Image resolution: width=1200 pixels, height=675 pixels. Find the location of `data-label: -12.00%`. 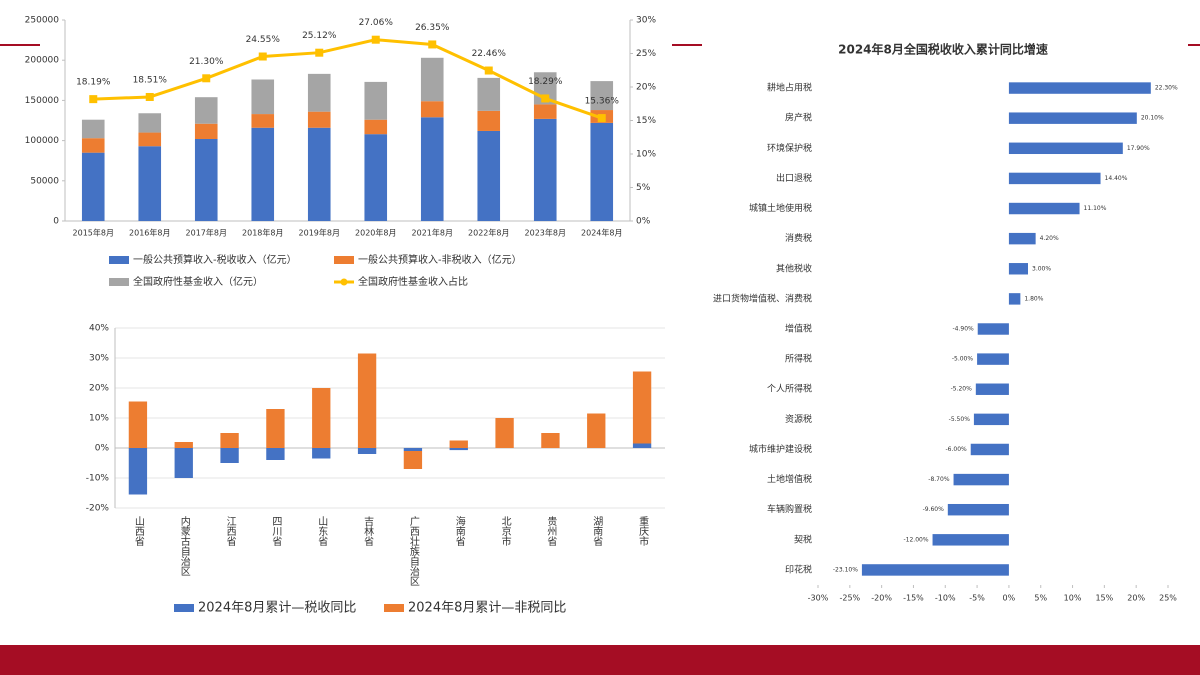

data-label: -12.00% is located at coordinates (915, 539).